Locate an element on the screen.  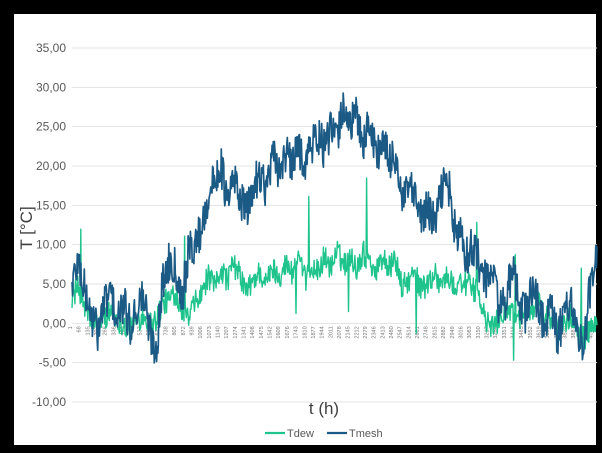
y-tick-label: 15,00 is located at coordinates (51, 205).